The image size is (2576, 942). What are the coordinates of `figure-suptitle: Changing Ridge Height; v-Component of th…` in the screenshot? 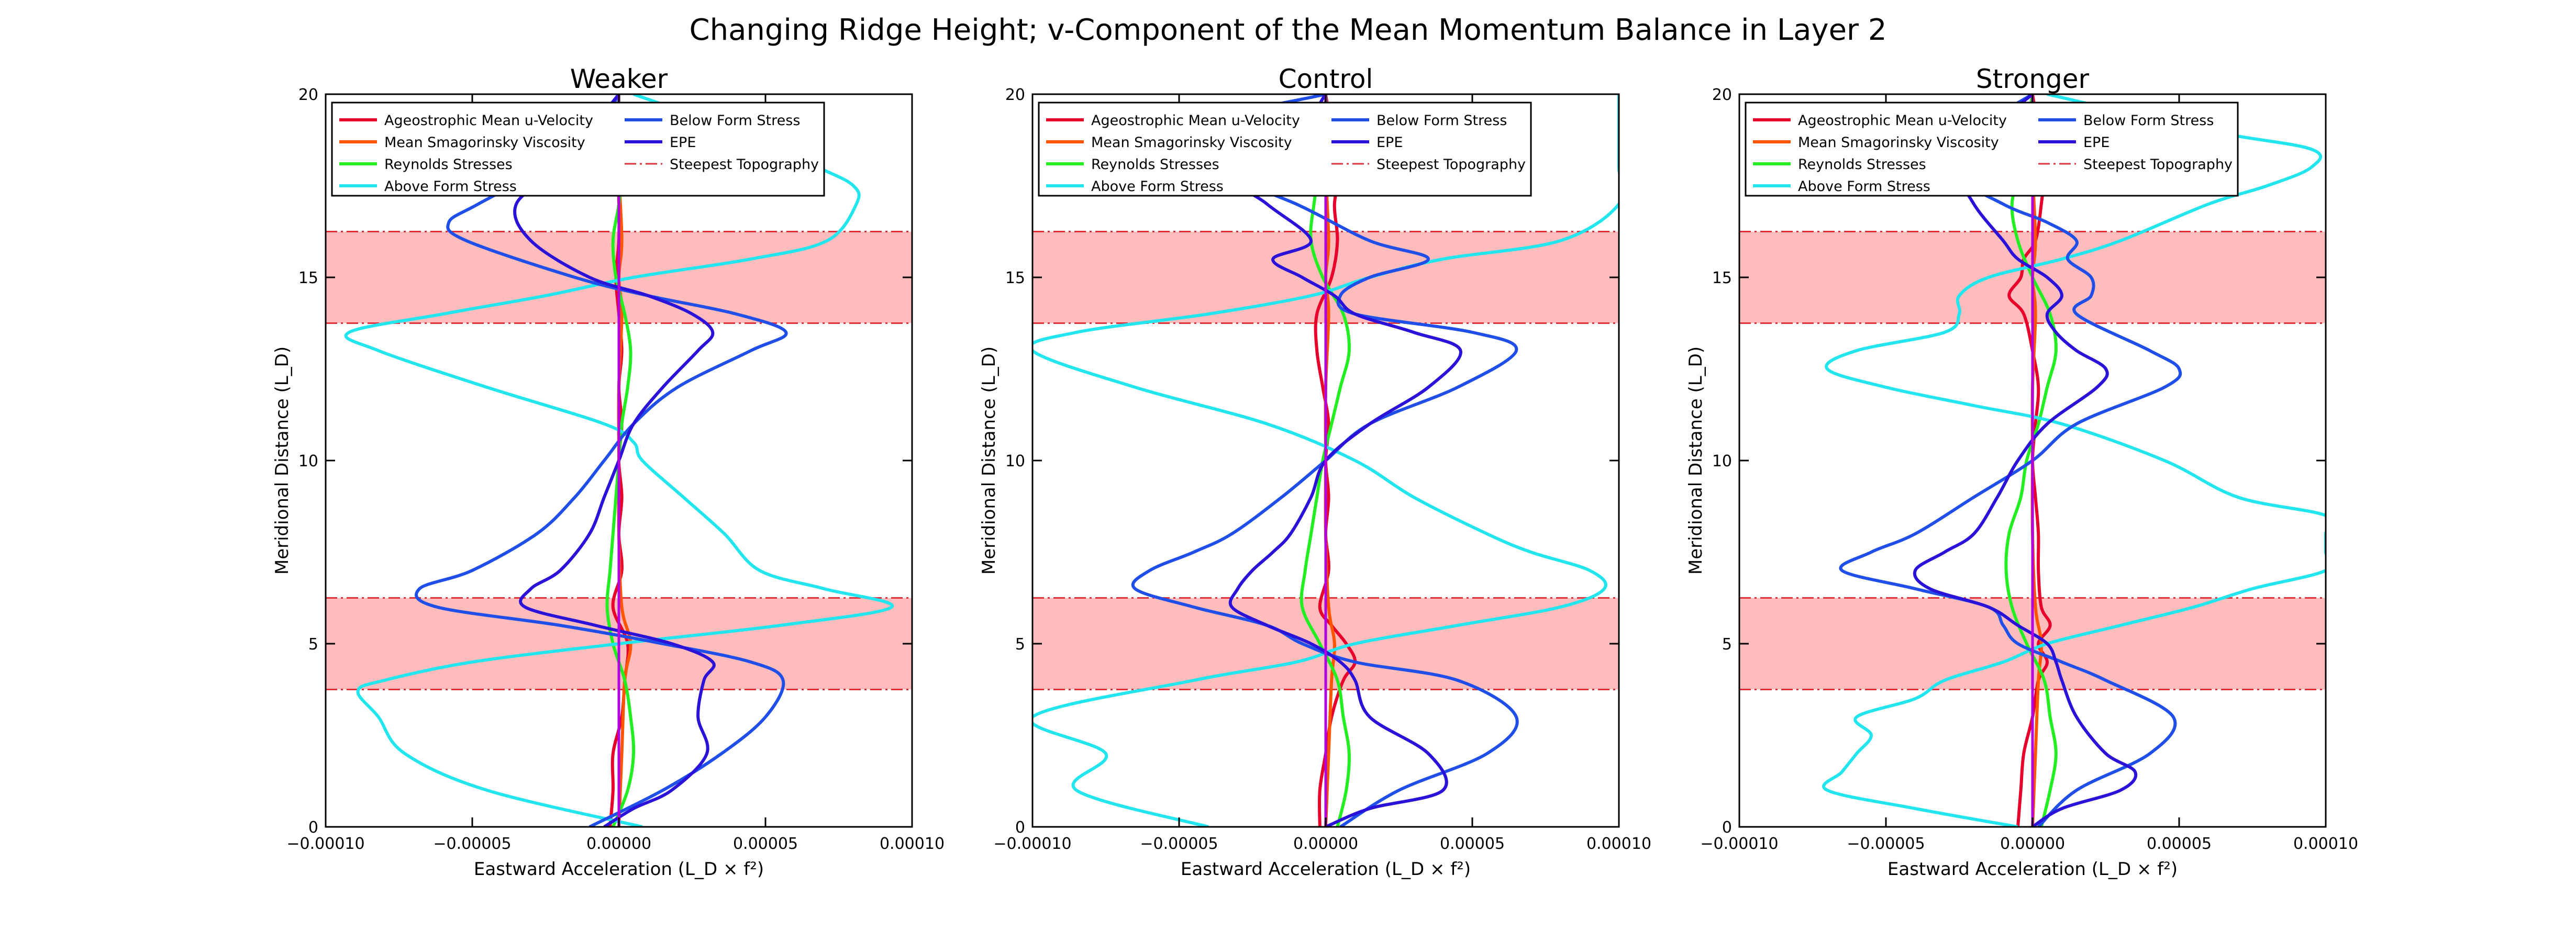 It's located at (1287, 30).